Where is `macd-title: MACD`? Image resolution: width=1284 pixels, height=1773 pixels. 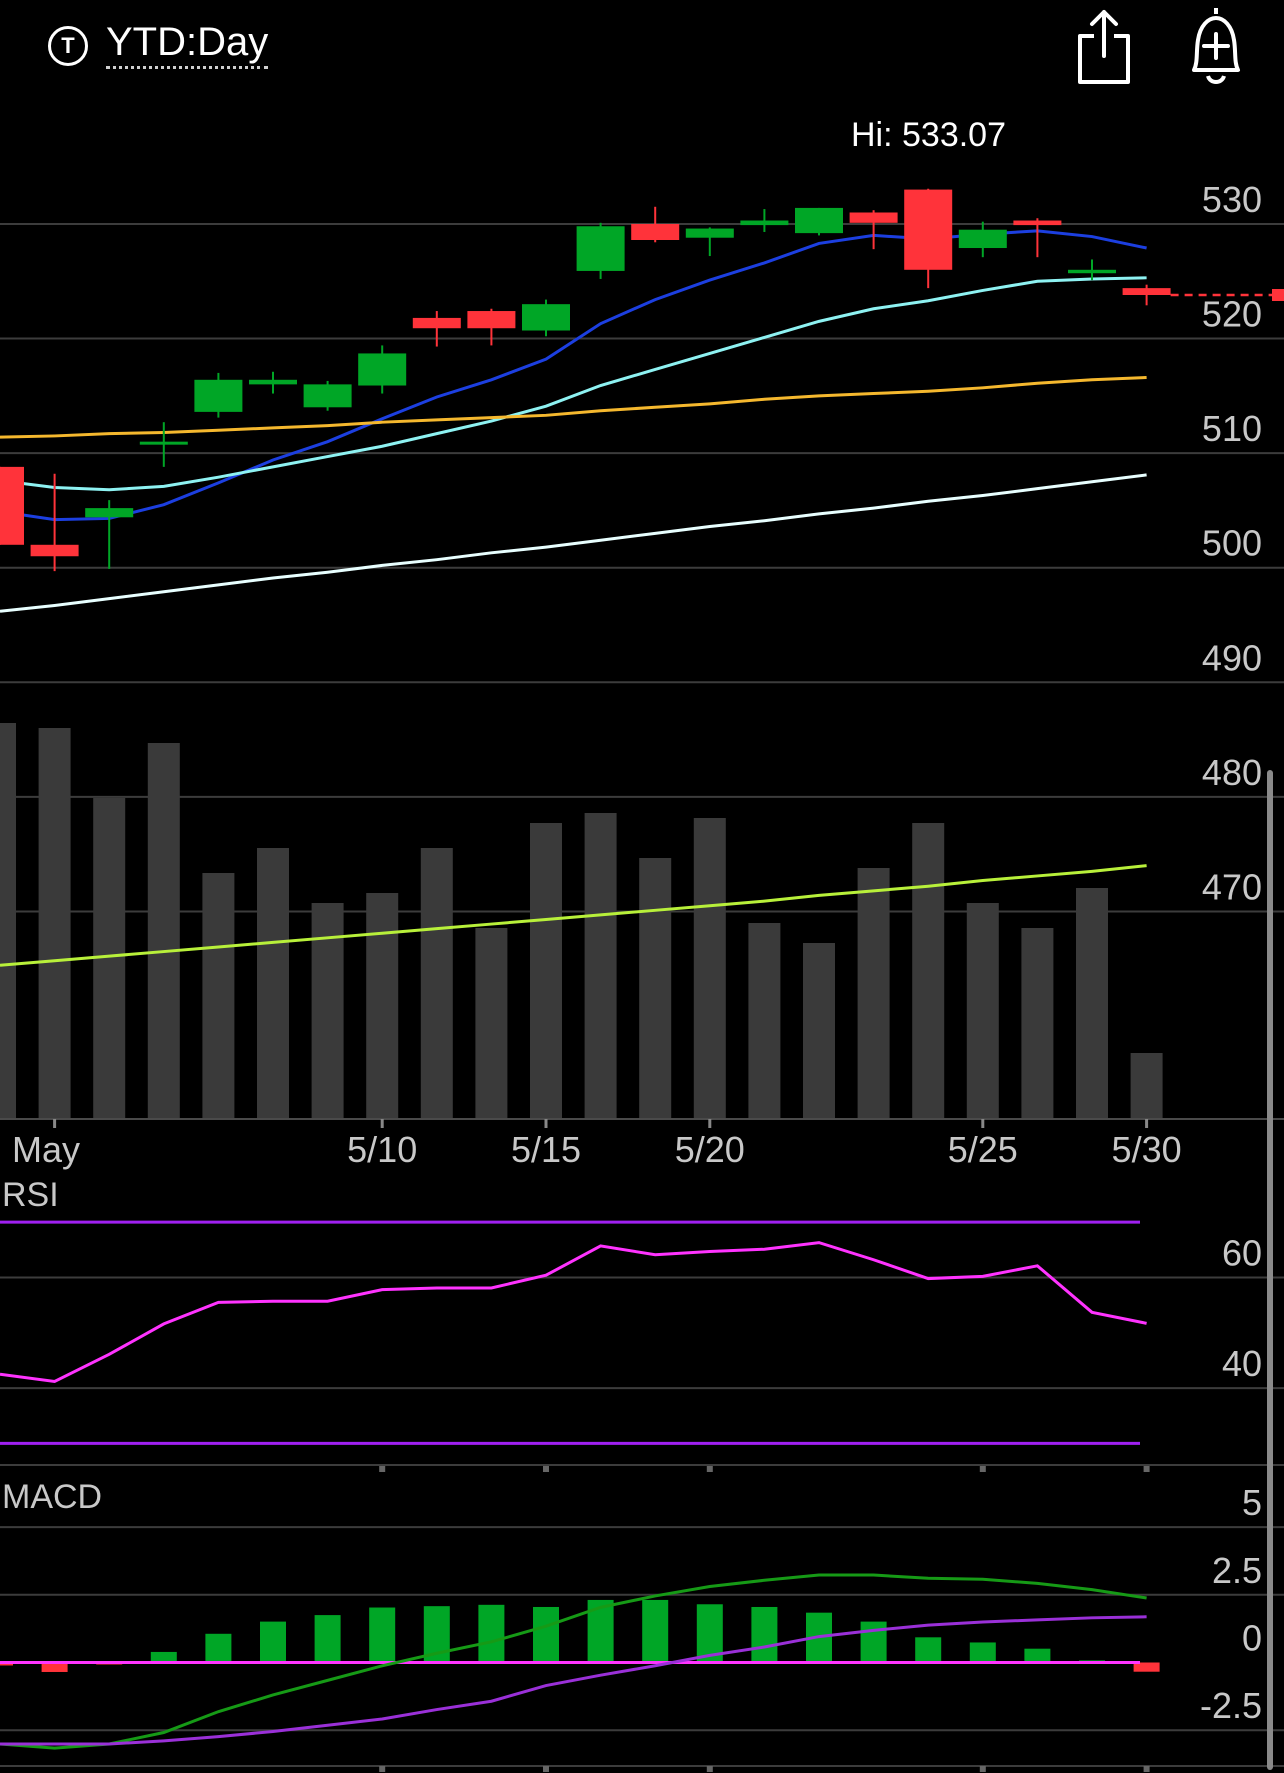
macd-title: MACD is located at coordinates (52, 1497).